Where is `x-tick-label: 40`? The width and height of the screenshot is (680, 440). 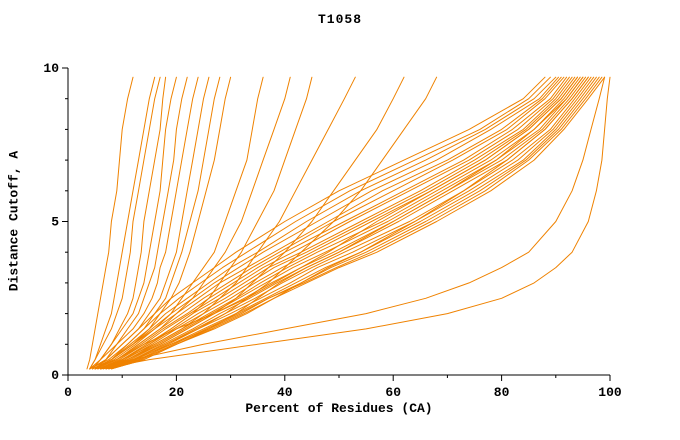
x-tick-label: 40 is located at coordinates (285, 392).